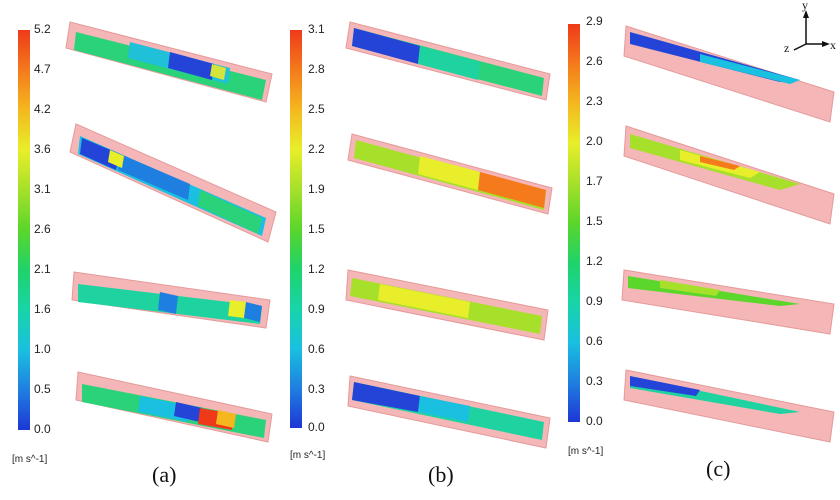 The width and height of the screenshot is (840, 500). I want to click on colorbar-c-strip, so click(574, 223).